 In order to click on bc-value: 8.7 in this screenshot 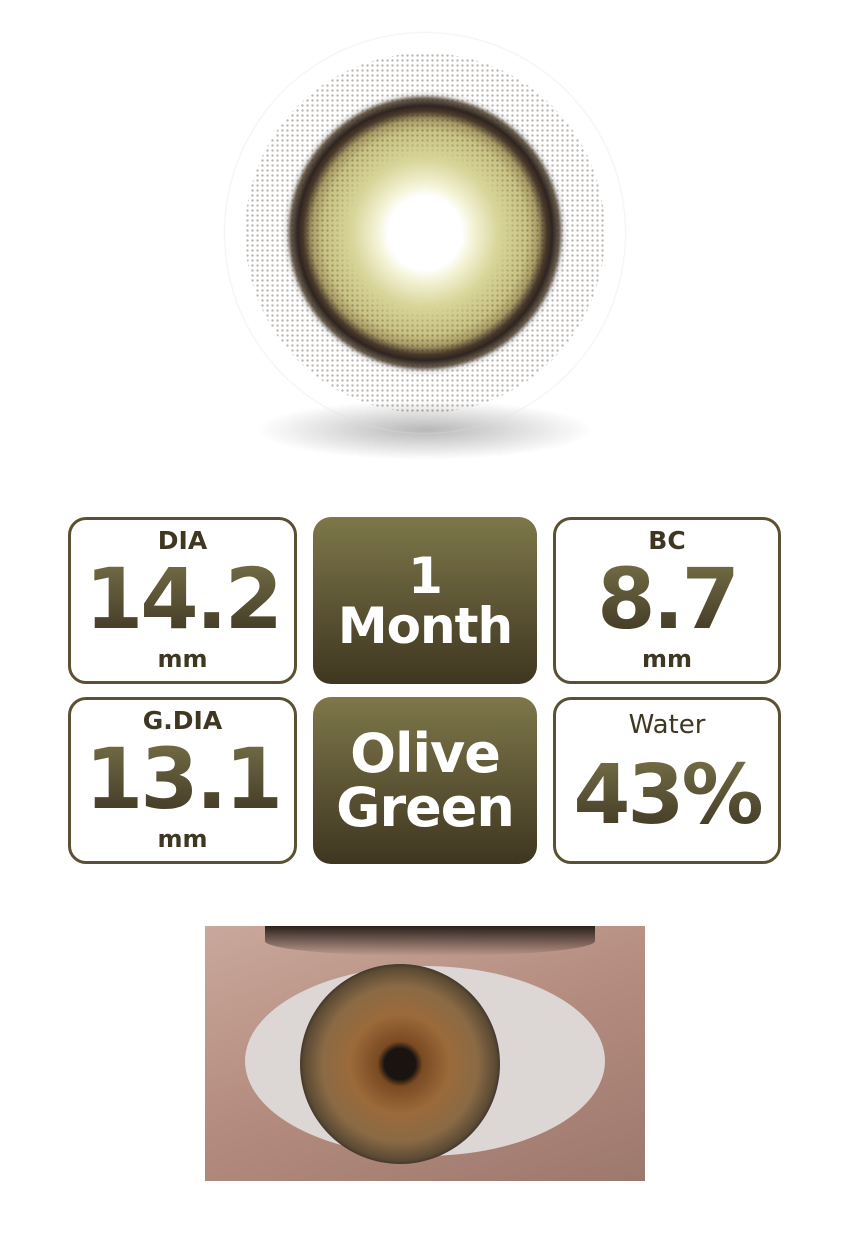, I will do `click(667, 599)`.